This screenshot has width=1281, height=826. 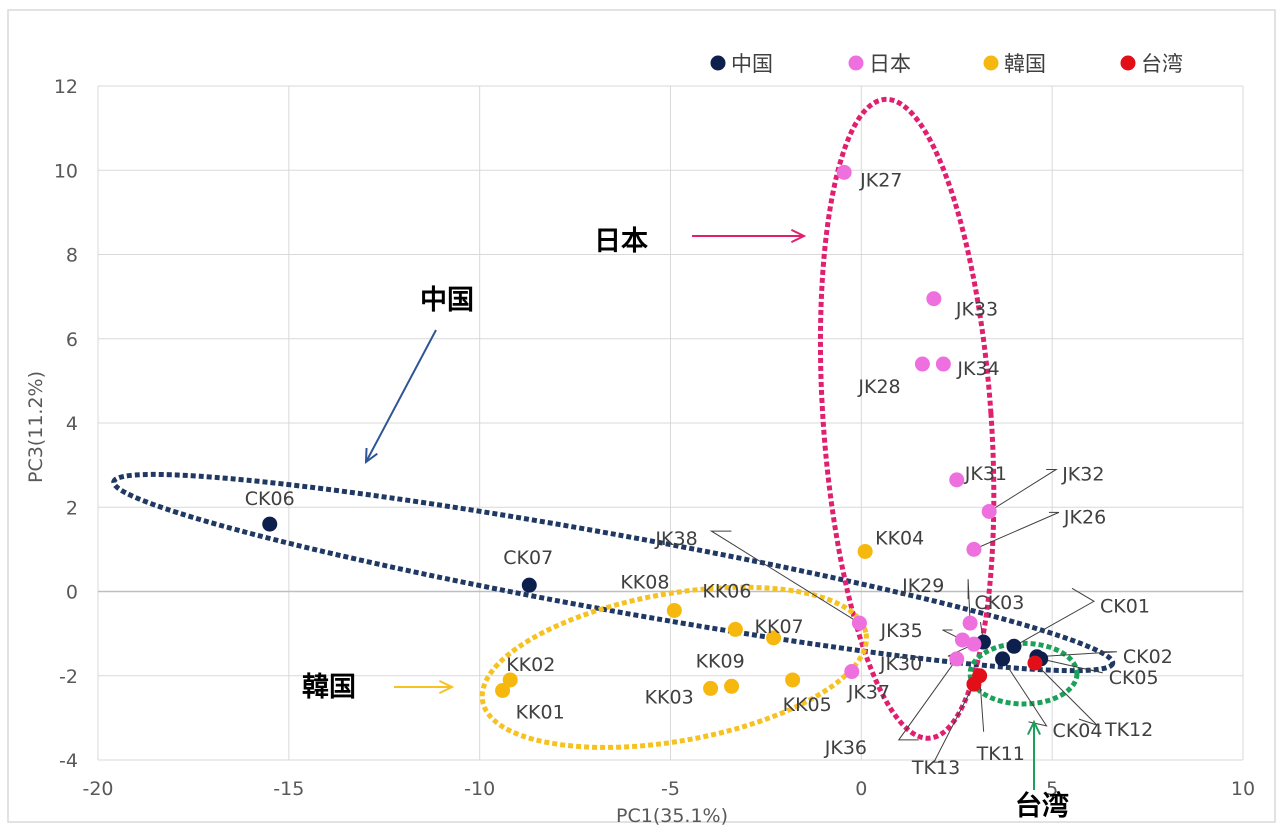 I want to click on china-arrow-head, so click(x=371, y=456).